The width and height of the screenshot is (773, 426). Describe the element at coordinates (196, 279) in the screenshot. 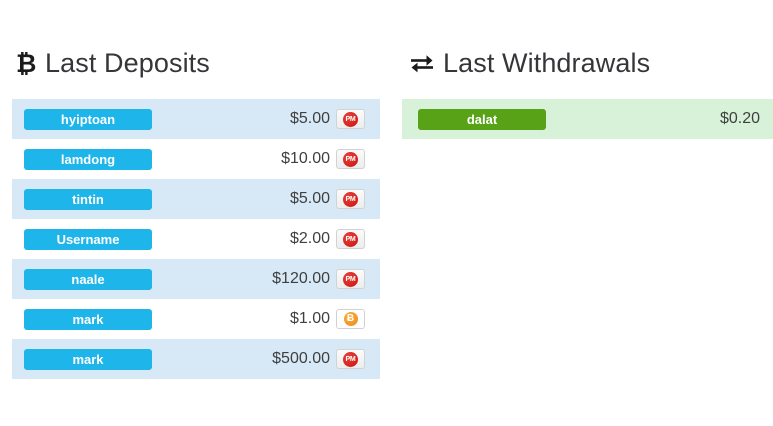

I see `deposit-row: naale $120.00 PM` at that location.